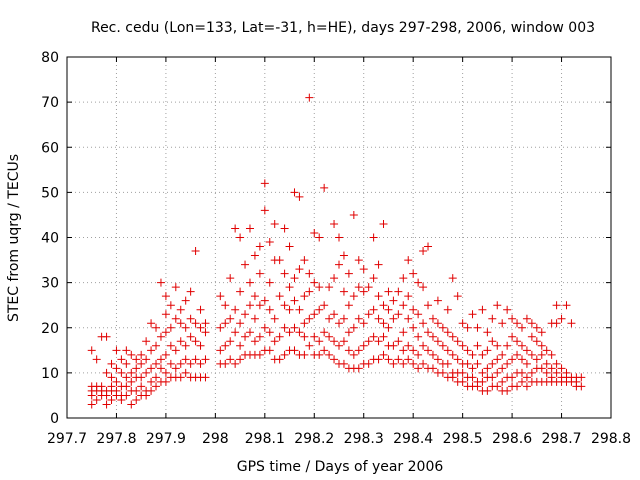 The image size is (640, 480). I want to click on x-tick-label: 298.4, so click(413, 439).